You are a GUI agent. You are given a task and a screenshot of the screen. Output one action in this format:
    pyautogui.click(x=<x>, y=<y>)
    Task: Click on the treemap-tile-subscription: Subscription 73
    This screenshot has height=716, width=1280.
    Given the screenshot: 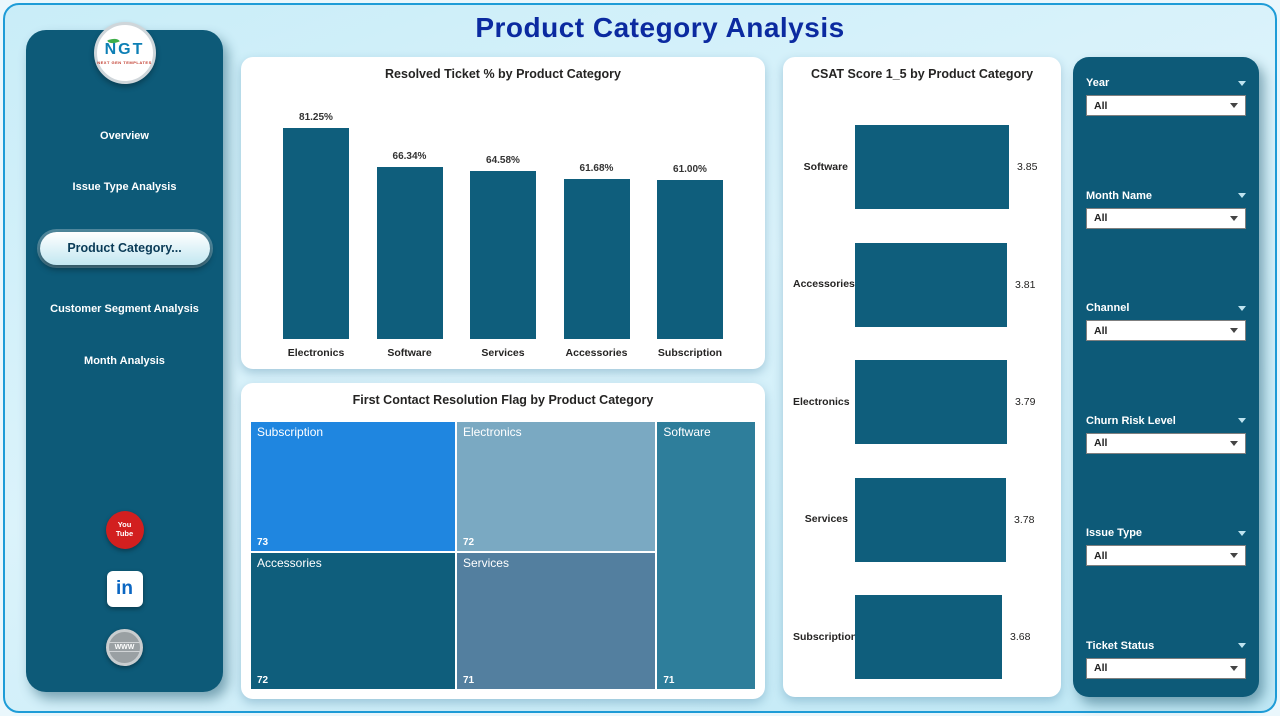 What is the action you would take?
    pyautogui.click(x=353, y=486)
    